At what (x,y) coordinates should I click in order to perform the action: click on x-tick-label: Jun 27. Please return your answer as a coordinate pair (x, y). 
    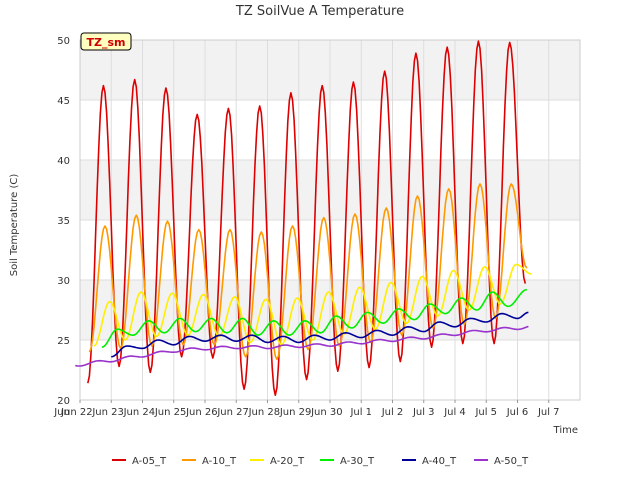
    Looking at the image, I should click on (232, 412).